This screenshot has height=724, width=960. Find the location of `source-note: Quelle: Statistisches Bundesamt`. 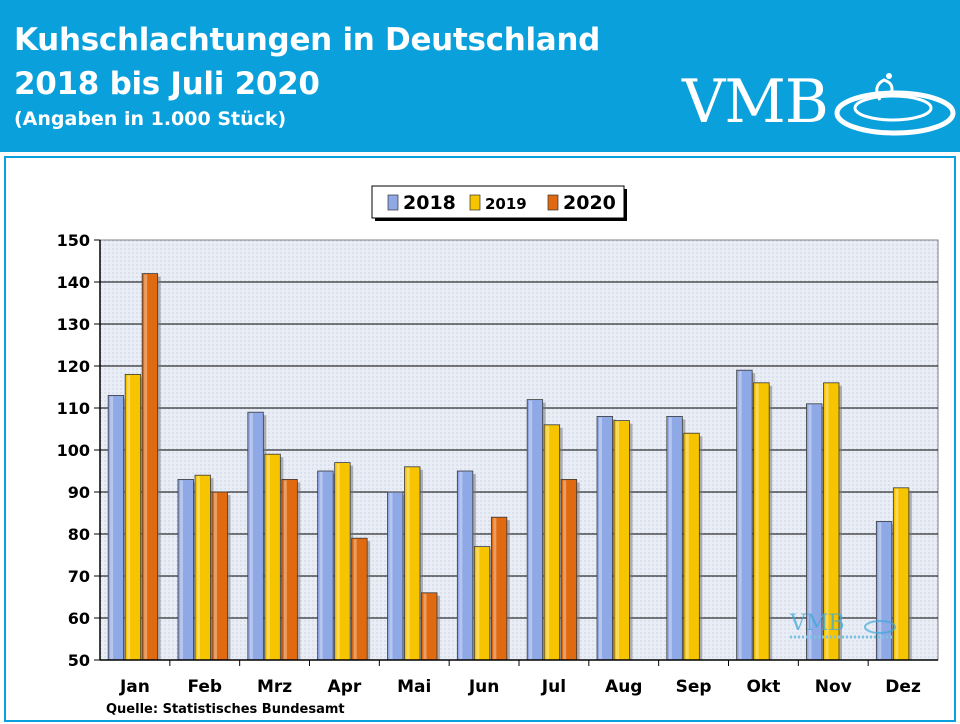

source-note: Quelle: Statistisches Bundesamt is located at coordinates (225, 709).